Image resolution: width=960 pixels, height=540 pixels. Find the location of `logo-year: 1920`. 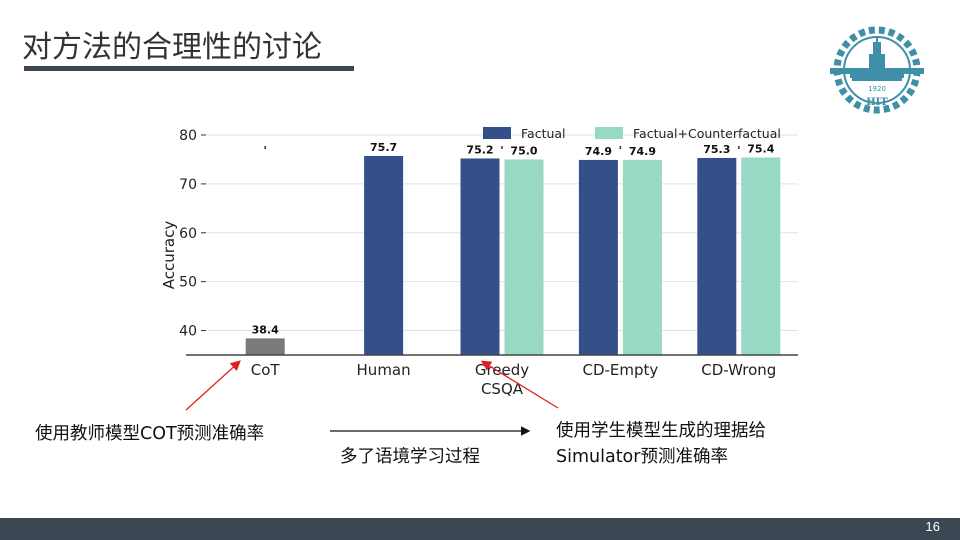

logo-year: 1920 is located at coordinates (877, 89).